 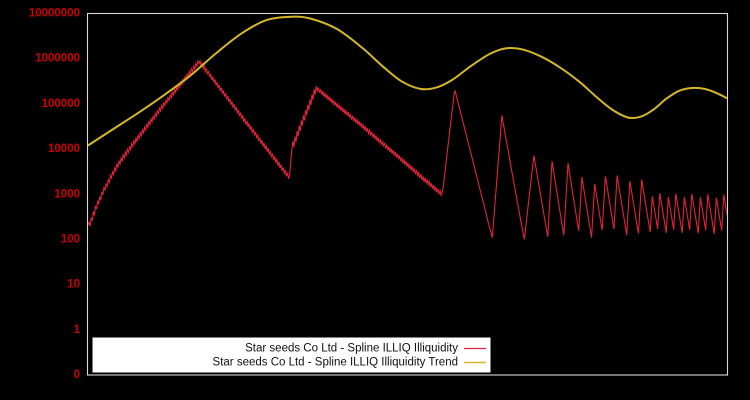 What do you see at coordinates (73, 285) in the screenshot?
I see `y-tick-label: 10` at bounding box center [73, 285].